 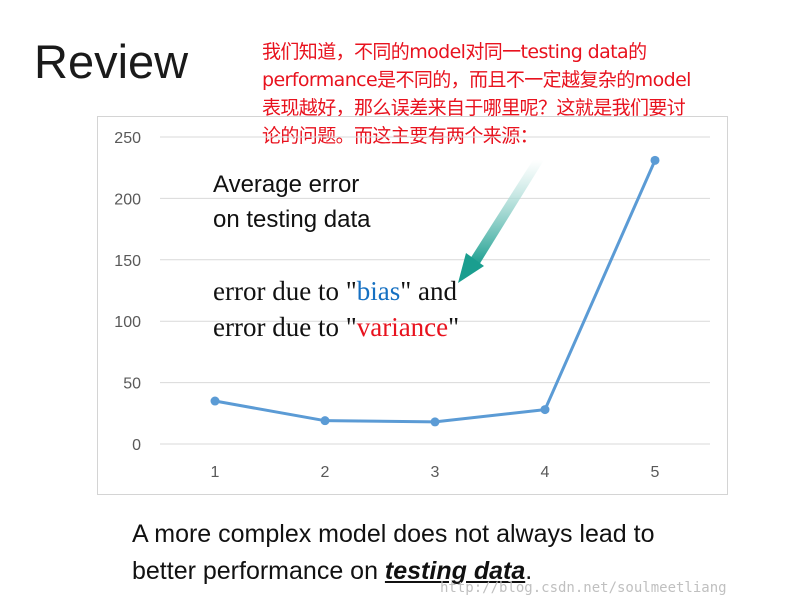 I want to click on caption-emphasis: testing data, so click(x=455, y=571).